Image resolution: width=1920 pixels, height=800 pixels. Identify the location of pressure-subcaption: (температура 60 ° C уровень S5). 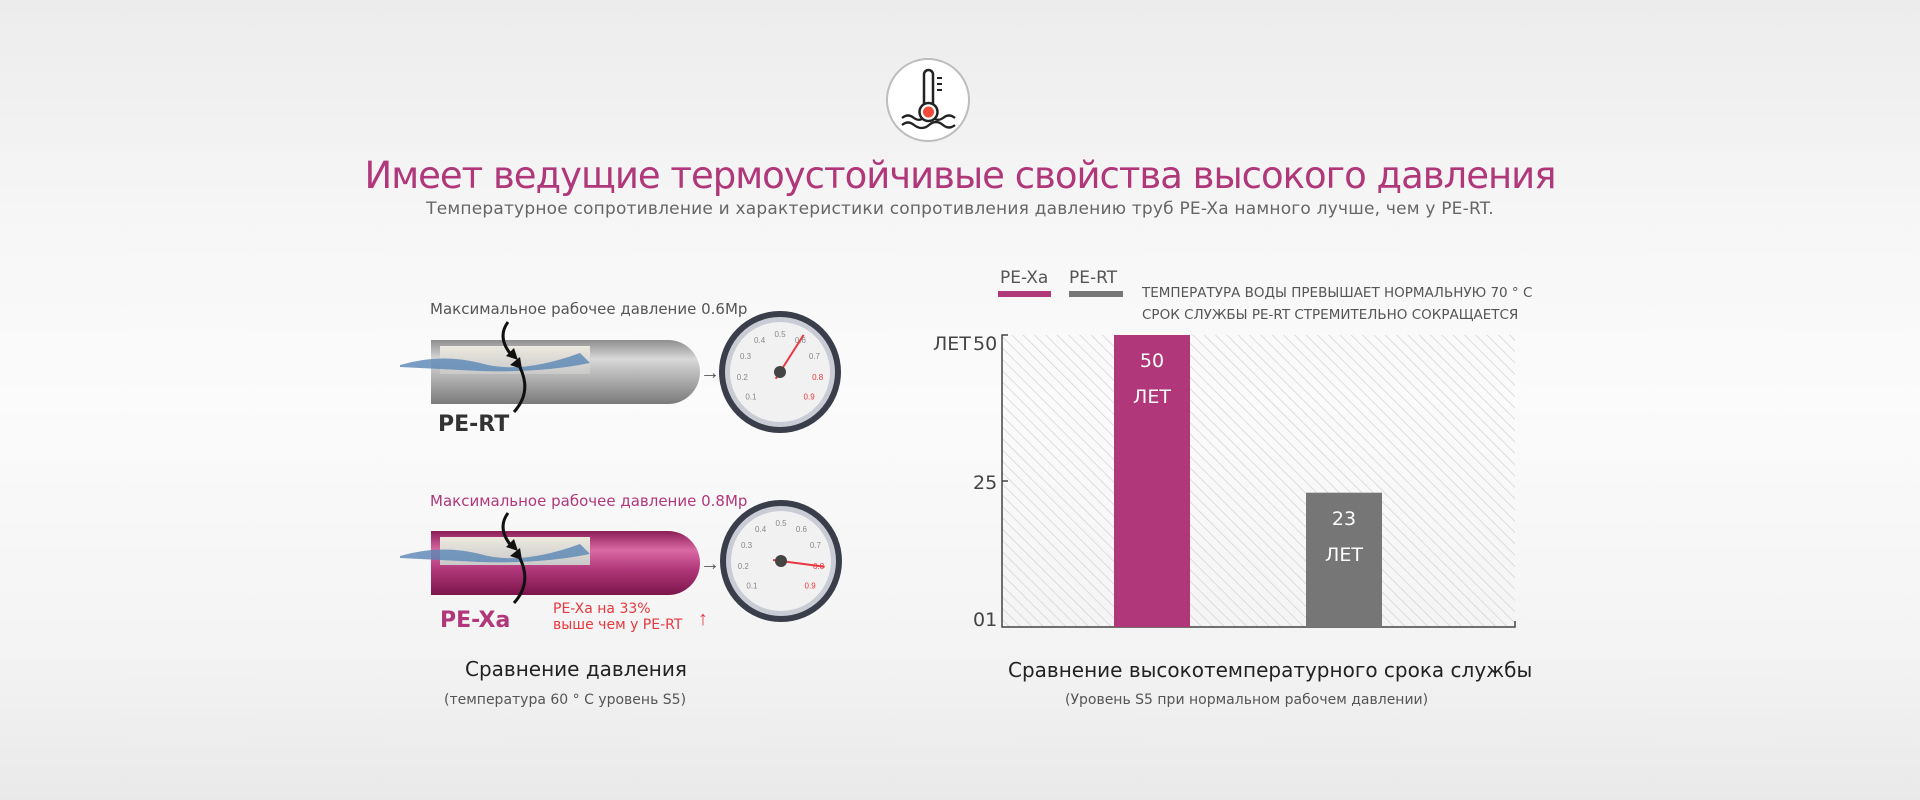
(565, 700).